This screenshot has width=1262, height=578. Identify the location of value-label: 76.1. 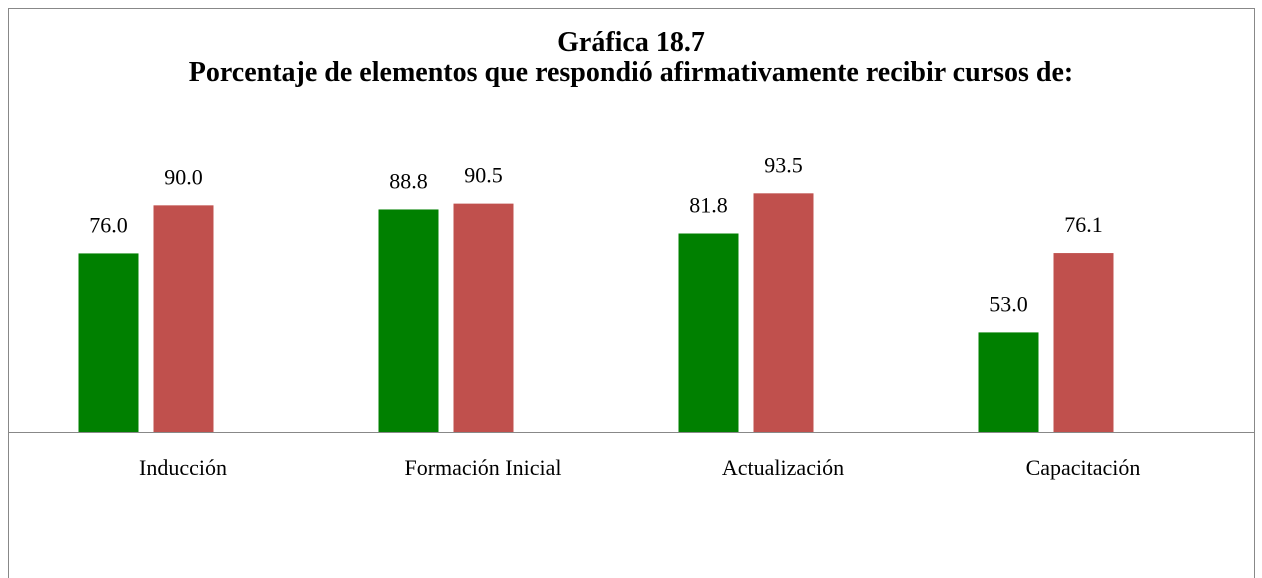
(1083, 224).